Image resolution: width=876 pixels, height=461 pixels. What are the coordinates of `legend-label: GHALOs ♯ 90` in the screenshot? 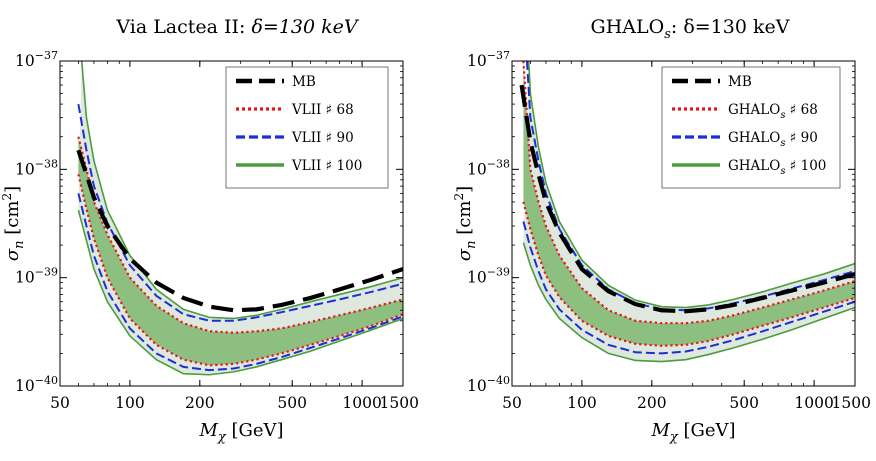 It's located at (773, 139).